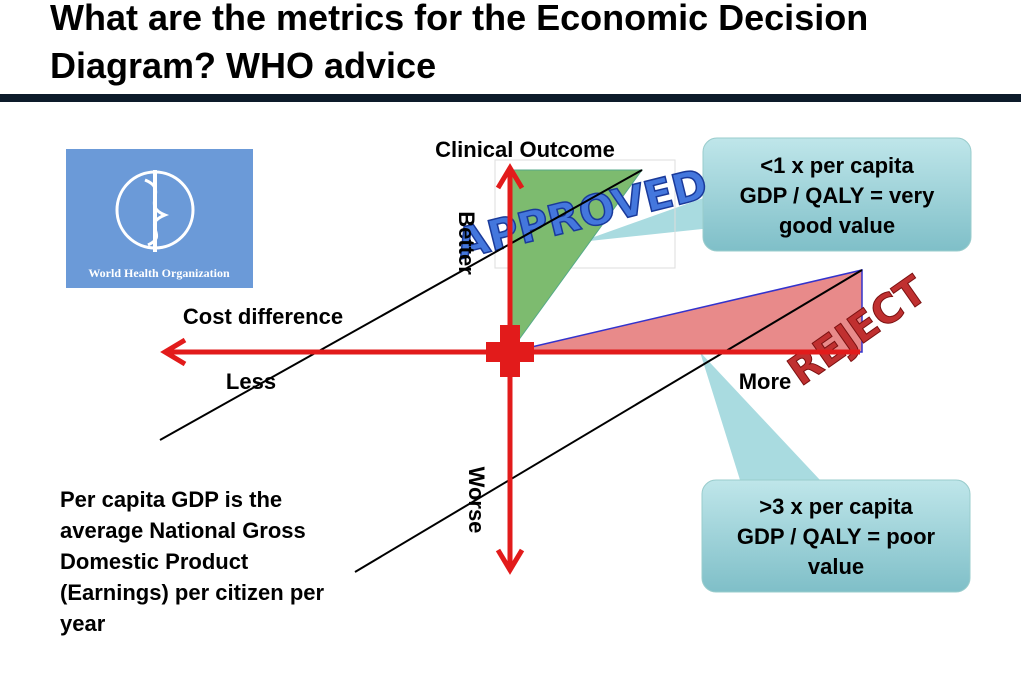 The height and width of the screenshot is (680, 1021). Describe the element at coordinates (585, 214) in the screenshot. I see `stamp-frame` at that location.